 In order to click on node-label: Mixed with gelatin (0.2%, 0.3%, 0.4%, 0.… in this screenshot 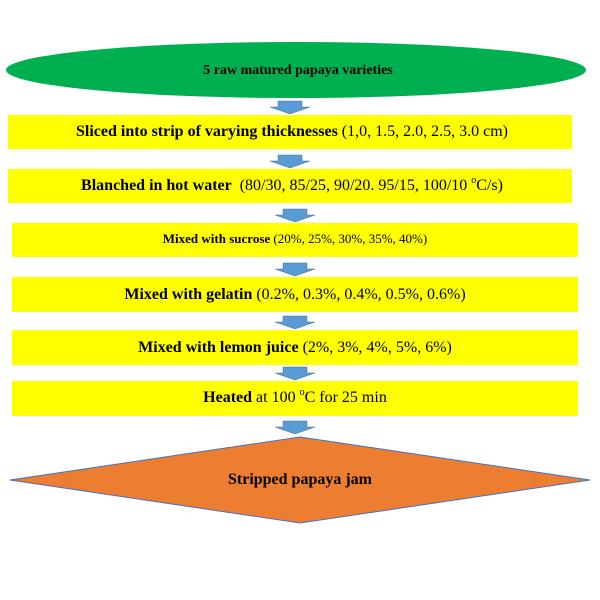, I will do `click(294, 294)`.